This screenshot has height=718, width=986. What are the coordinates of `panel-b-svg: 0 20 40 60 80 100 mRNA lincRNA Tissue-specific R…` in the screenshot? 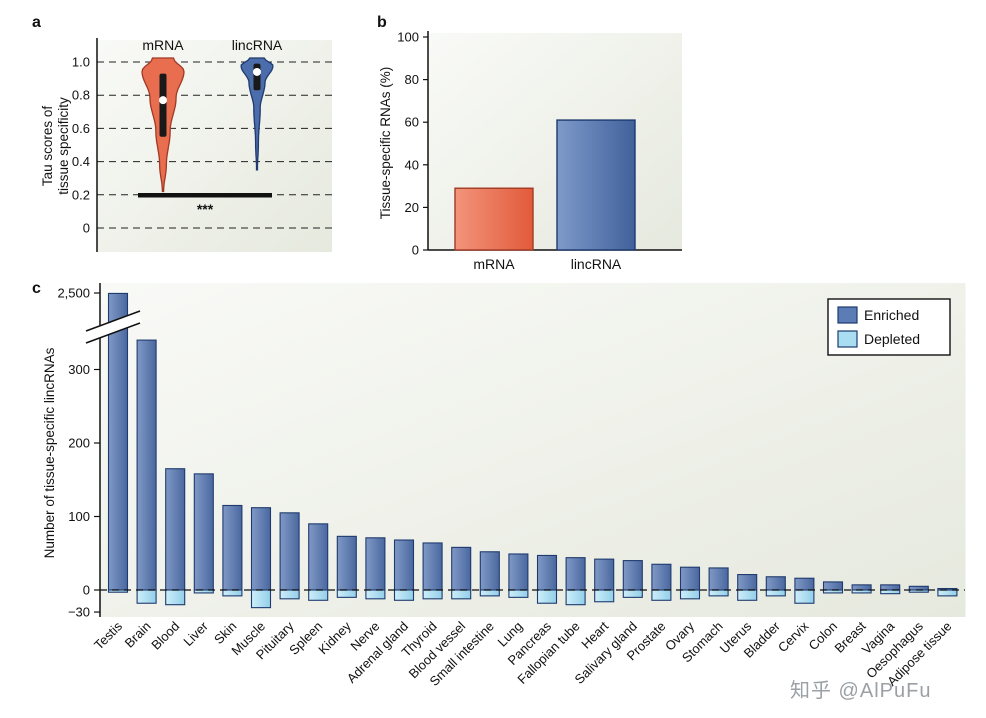 It's located at (530, 151).